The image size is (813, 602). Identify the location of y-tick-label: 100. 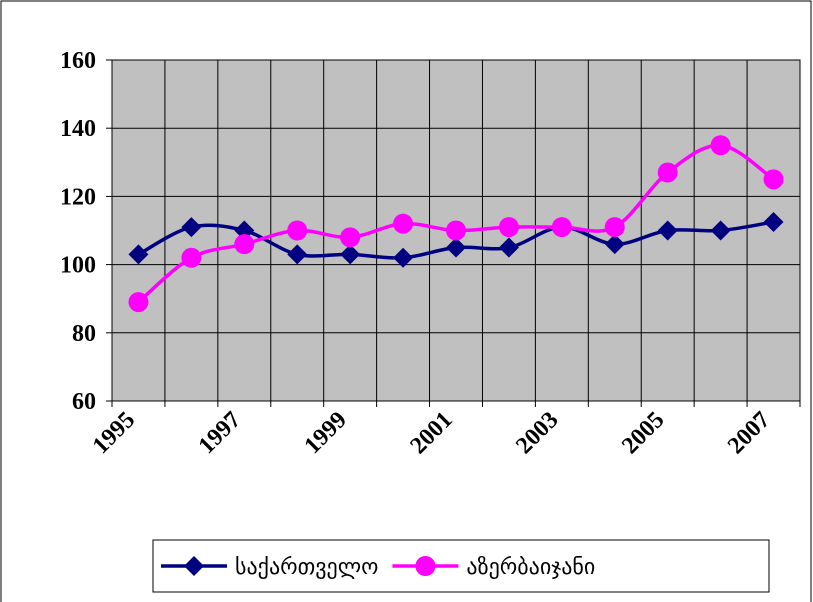
(78, 266).